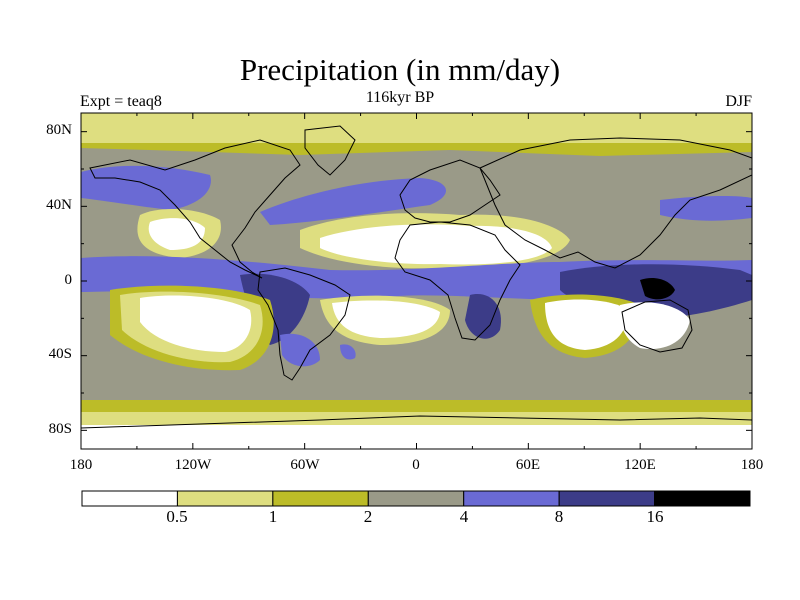 The height and width of the screenshot is (600, 800). Describe the element at coordinates (59, 205) in the screenshot. I see `y-tick-label: 40N` at that location.